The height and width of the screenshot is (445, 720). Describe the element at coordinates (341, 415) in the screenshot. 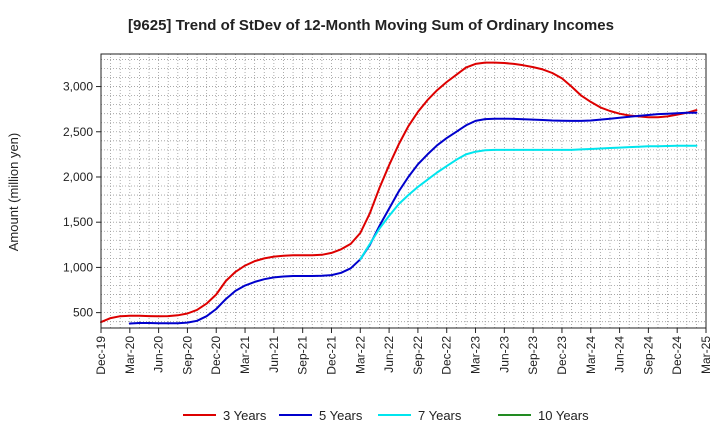

I see `legend-label-5-years: 5 Years` at that location.